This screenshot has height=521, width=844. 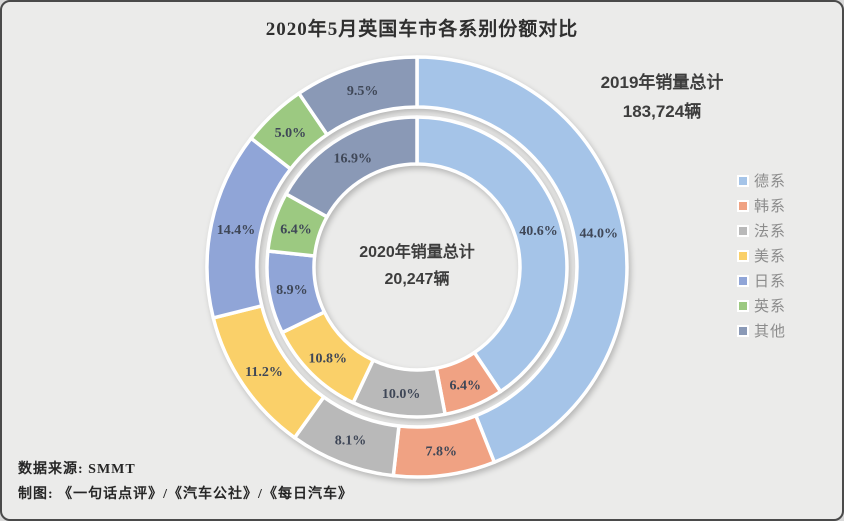 What do you see at coordinates (743, 230) in the screenshot?
I see `legend-swatch-法系` at bounding box center [743, 230].